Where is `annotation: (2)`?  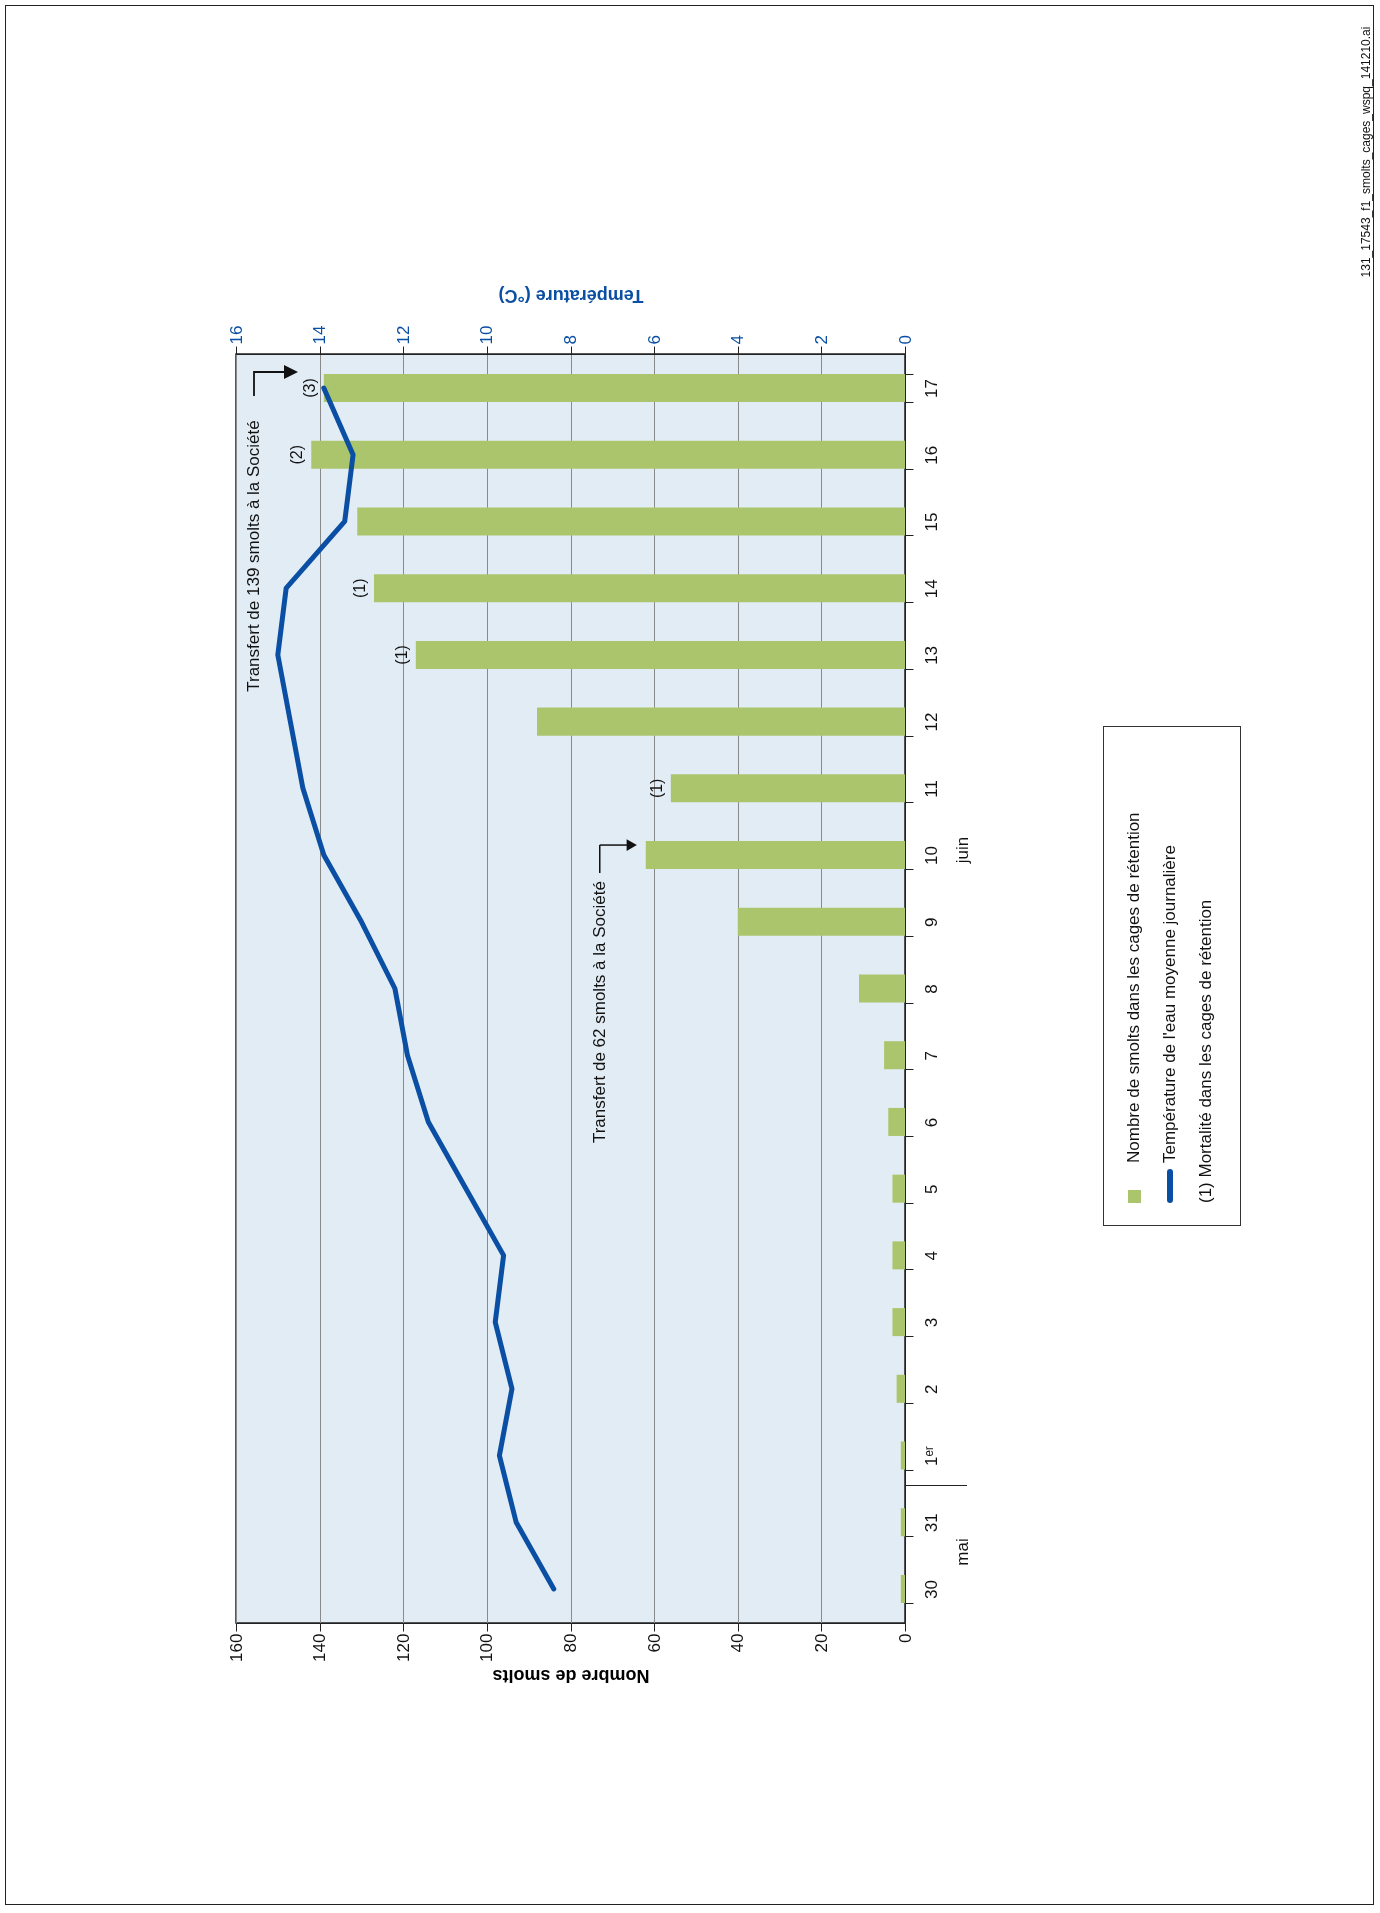
annotation: (2) is located at coordinates (297, 454).